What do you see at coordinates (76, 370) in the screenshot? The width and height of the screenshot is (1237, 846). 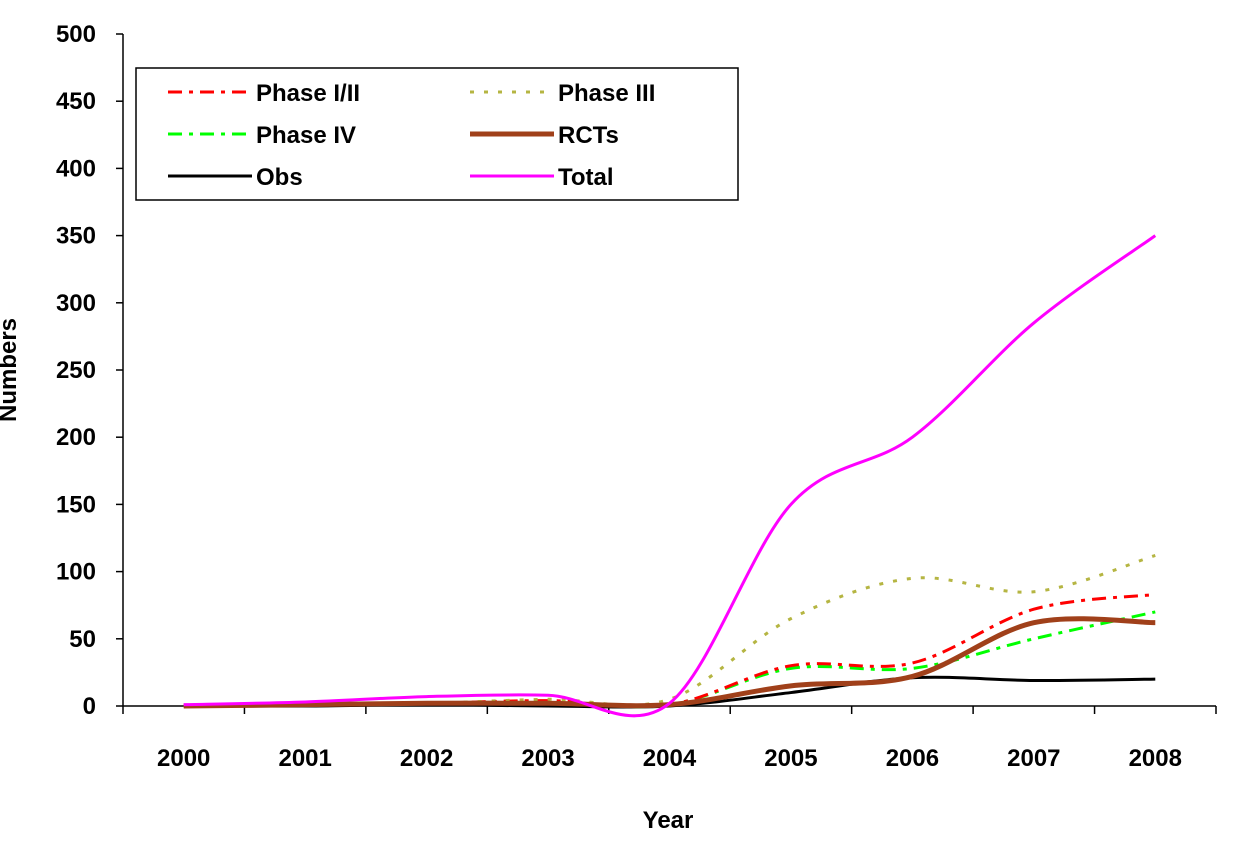 I see `y-tick-label: 250` at bounding box center [76, 370].